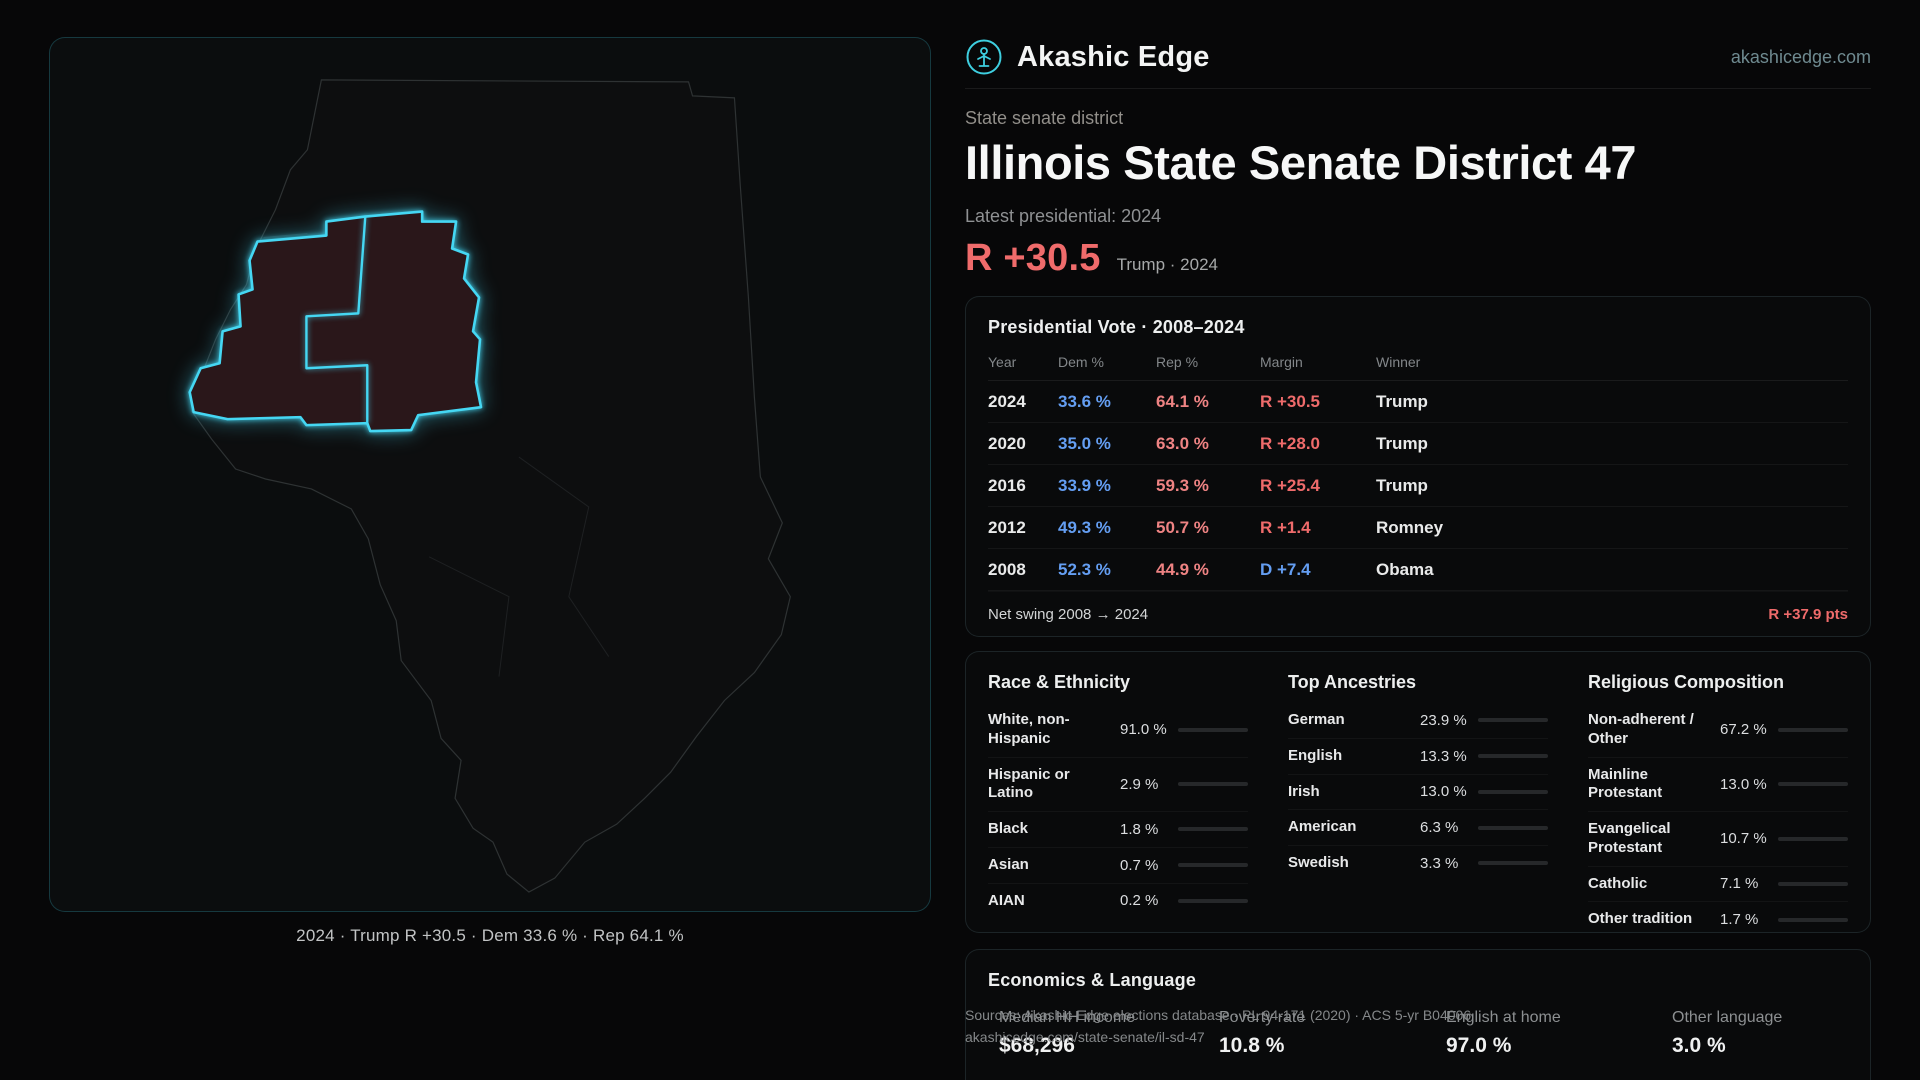 This screenshot has height=1080, width=1920. What do you see at coordinates (1008, 828) in the screenshot?
I see `row-label: Black` at bounding box center [1008, 828].